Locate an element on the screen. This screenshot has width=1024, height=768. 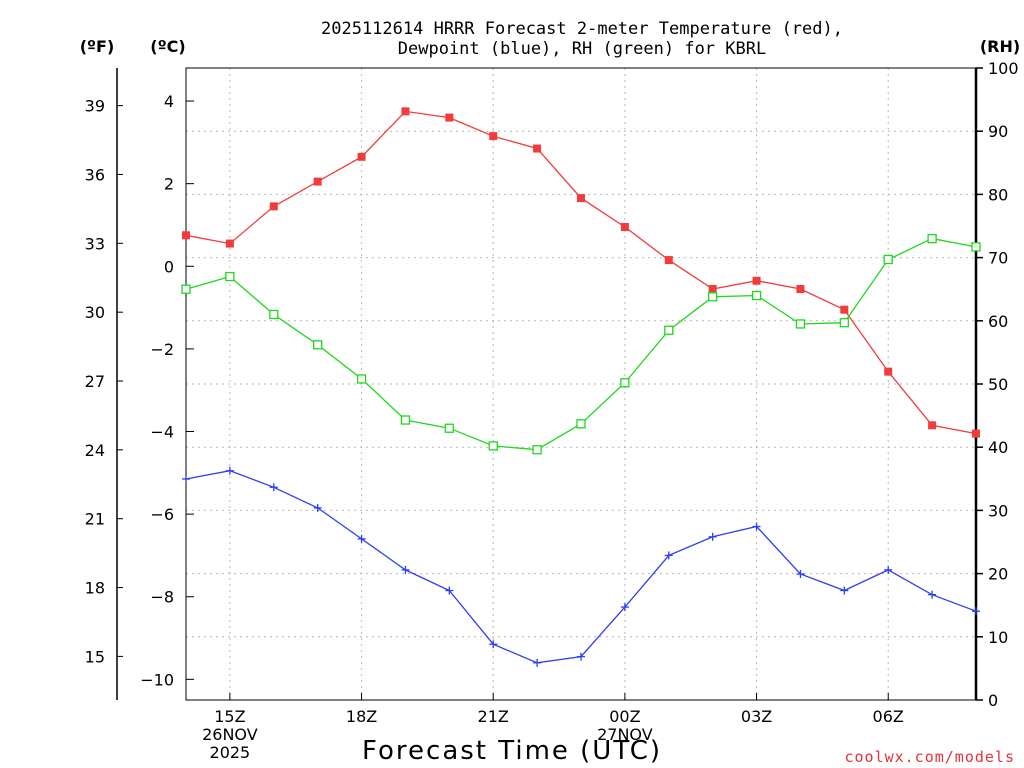
fahrenheit-tick-label: 27 is located at coordinates (95, 381).